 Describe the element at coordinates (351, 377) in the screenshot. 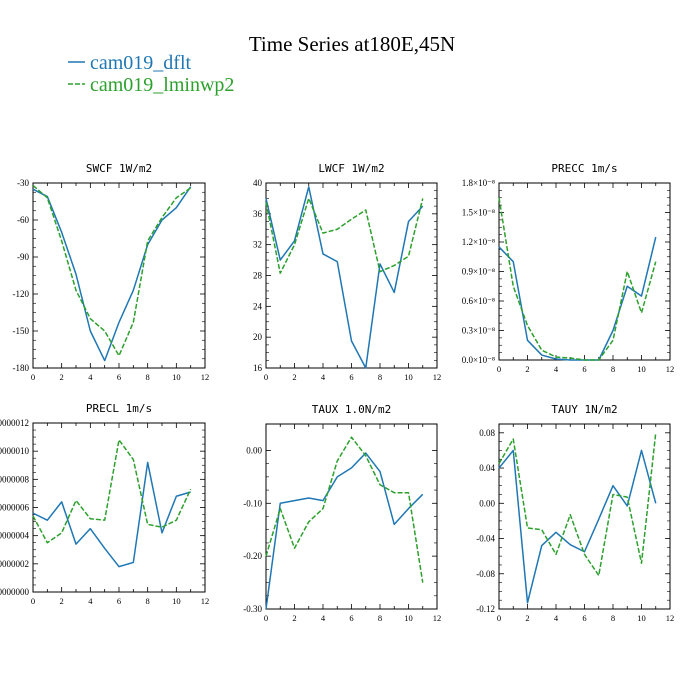

I see `lwcf-xtick-label: 6` at that location.